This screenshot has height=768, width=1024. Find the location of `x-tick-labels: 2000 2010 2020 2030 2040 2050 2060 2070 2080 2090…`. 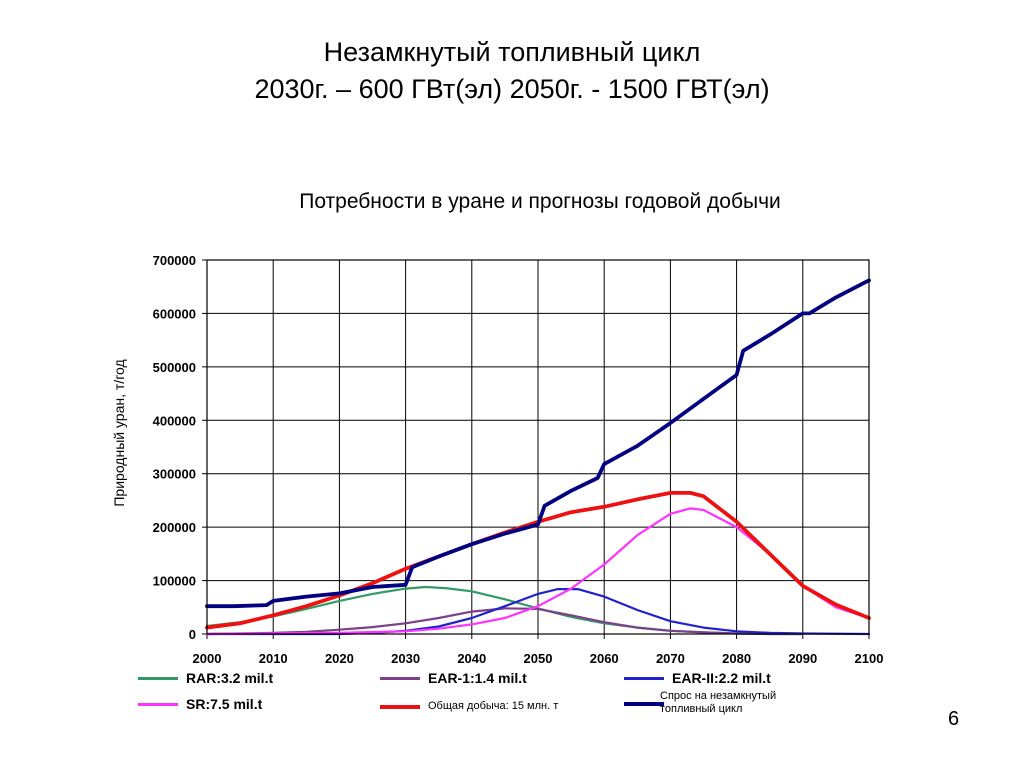

x-tick-labels: 2000 2010 2020 2030 2040 2050 2060 2070 2080 2090… is located at coordinates (538, 658).